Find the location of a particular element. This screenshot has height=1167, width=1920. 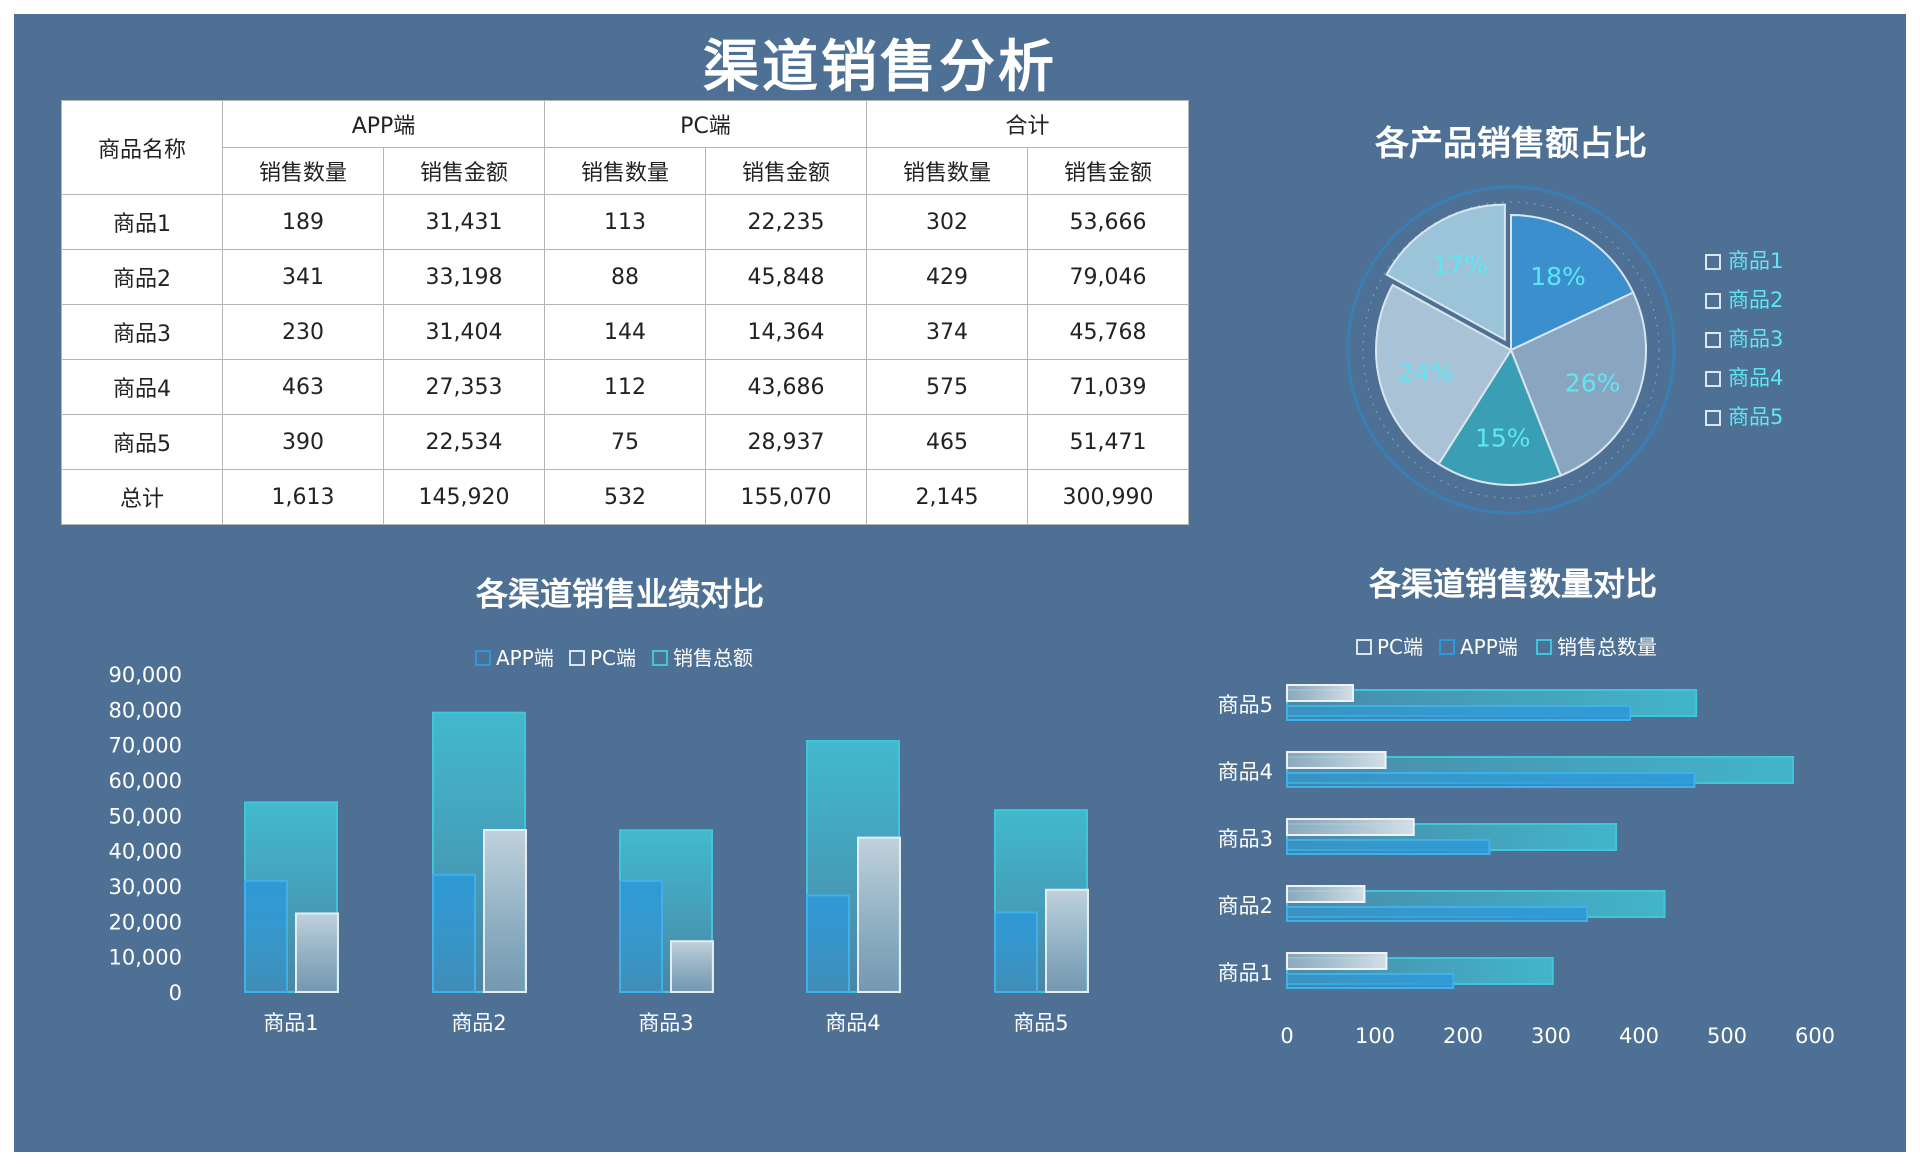

table-cell: 189 is located at coordinates (303, 222).